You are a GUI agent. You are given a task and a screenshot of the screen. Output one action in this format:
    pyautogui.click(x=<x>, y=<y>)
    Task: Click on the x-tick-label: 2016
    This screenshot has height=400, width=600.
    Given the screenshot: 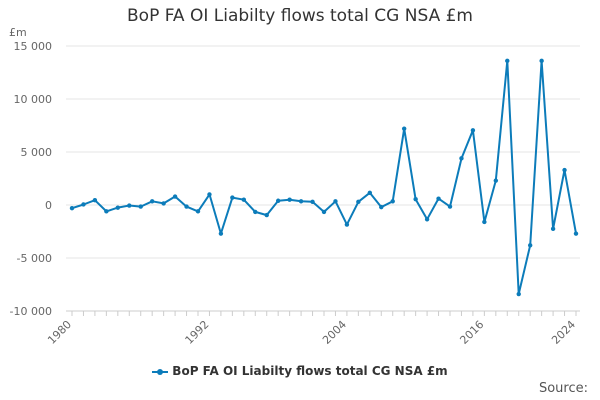 What is the action you would take?
    pyautogui.click(x=471, y=332)
    